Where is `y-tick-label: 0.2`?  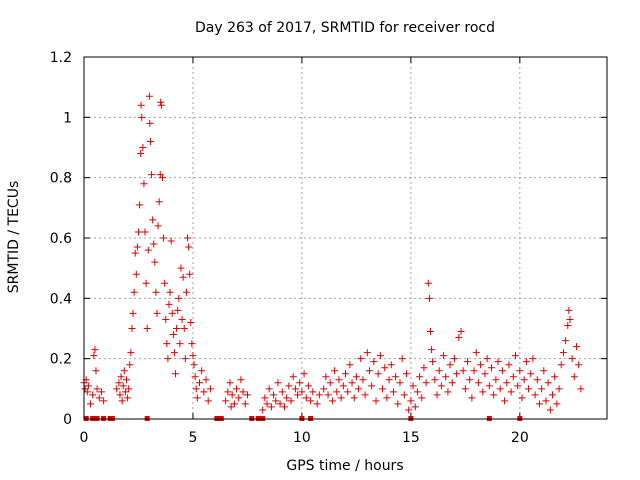
y-tick-label: 0.2 is located at coordinates (61, 360).